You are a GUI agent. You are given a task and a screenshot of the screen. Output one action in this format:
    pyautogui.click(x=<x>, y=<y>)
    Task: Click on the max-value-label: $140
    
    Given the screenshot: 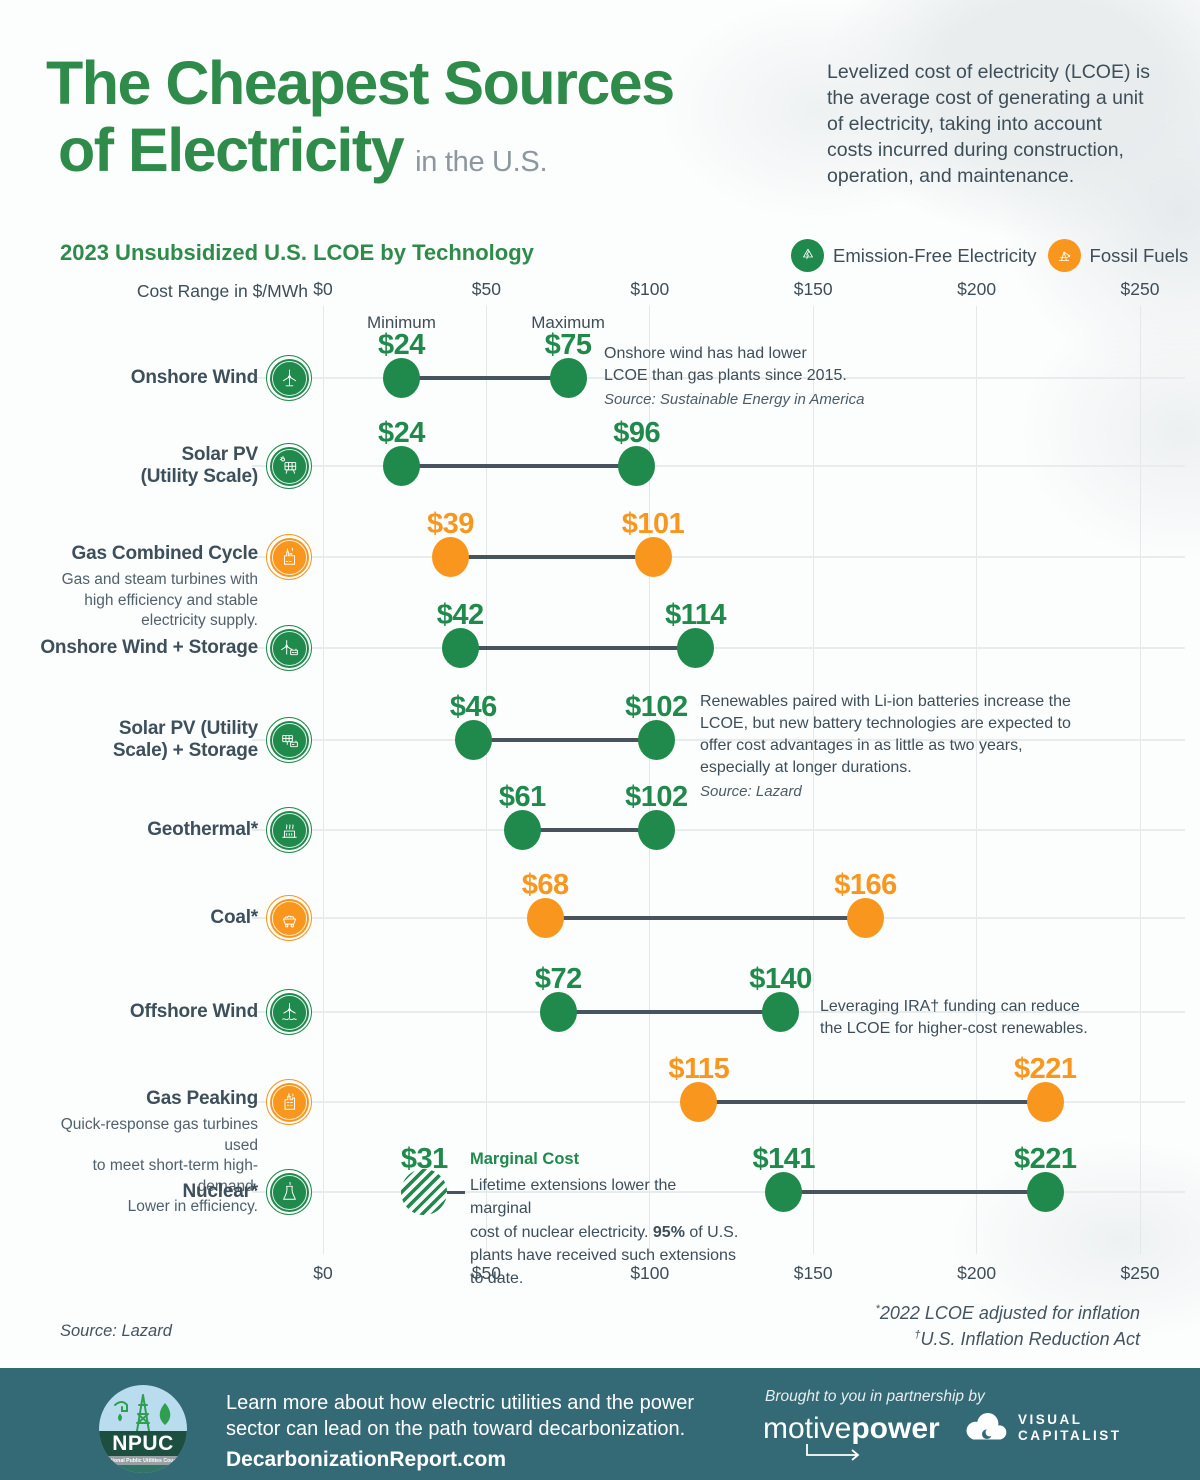 What is the action you would take?
    pyautogui.click(x=780, y=979)
    